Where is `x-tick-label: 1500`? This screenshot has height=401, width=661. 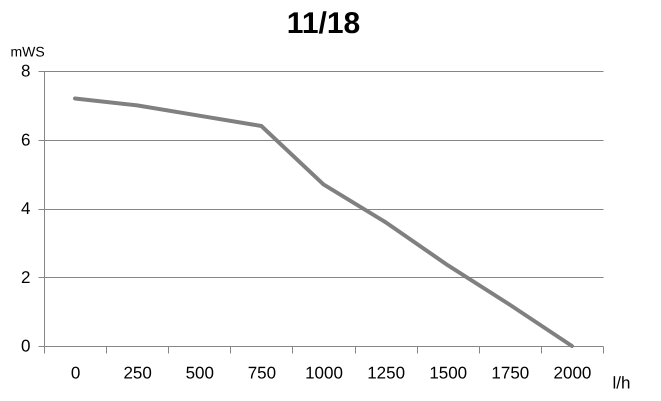 x-tick-label: 1500 is located at coordinates (448, 373).